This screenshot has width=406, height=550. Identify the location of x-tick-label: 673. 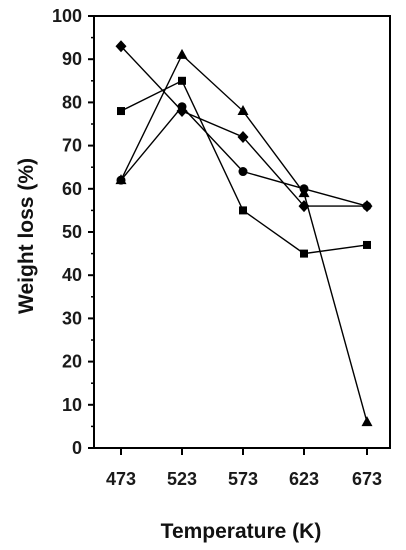
(367, 479).